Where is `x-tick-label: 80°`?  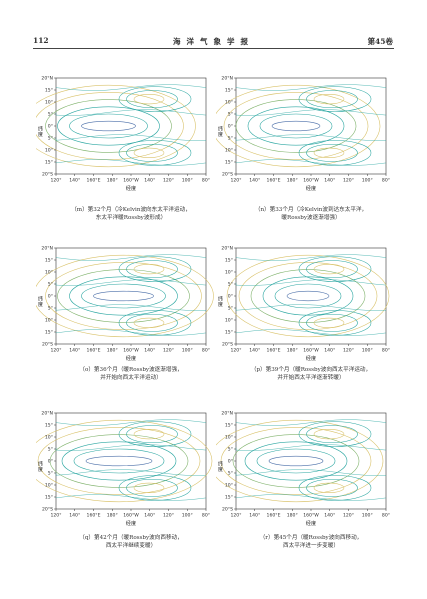
x-tick-label: 80° is located at coordinates (206, 181).